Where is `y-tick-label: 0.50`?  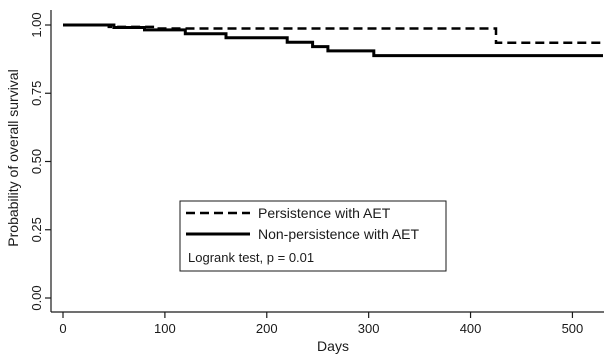 y-tick-label: 0.50 is located at coordinates (36, 161).